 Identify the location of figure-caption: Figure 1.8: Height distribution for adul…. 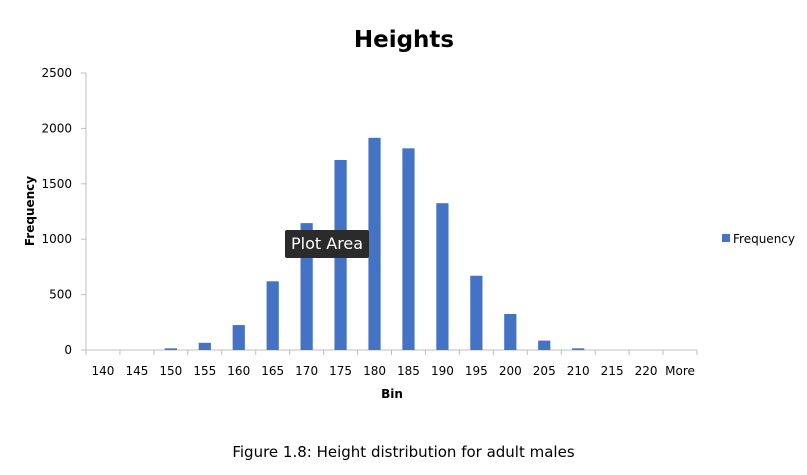
(403, 452).